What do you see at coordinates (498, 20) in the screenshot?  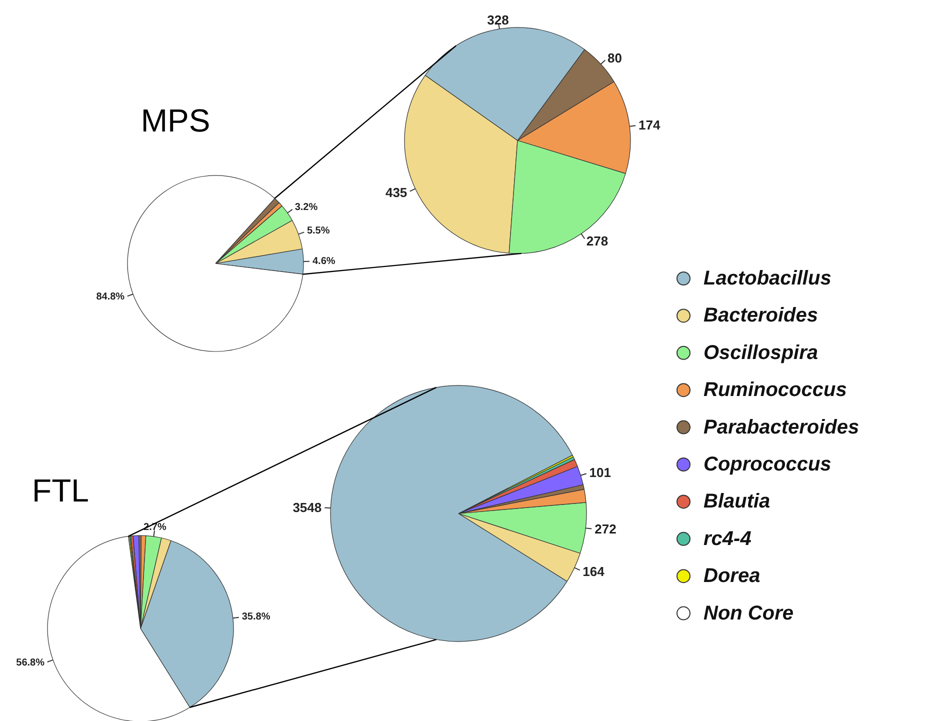 I see `data-label: 328` at bounding box center [498, 20].